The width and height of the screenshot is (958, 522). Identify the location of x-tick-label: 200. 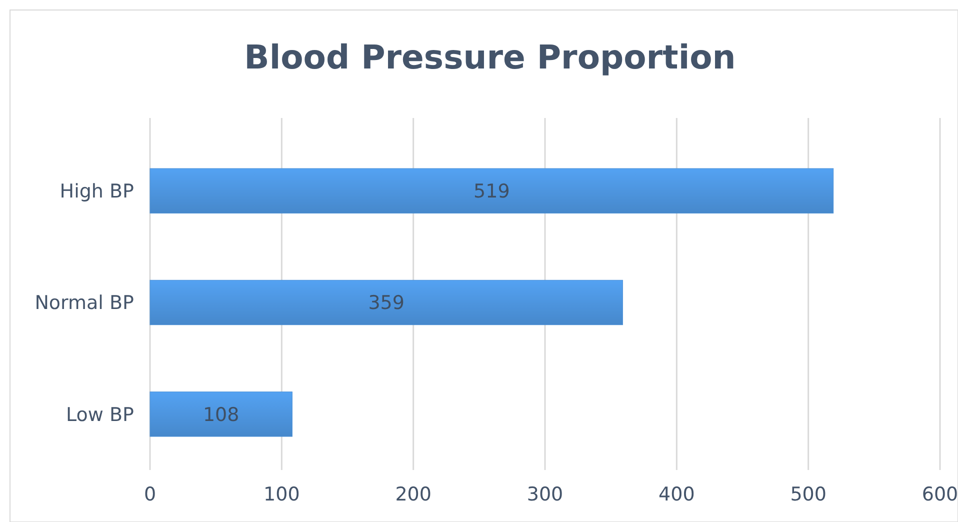
(413, 495).